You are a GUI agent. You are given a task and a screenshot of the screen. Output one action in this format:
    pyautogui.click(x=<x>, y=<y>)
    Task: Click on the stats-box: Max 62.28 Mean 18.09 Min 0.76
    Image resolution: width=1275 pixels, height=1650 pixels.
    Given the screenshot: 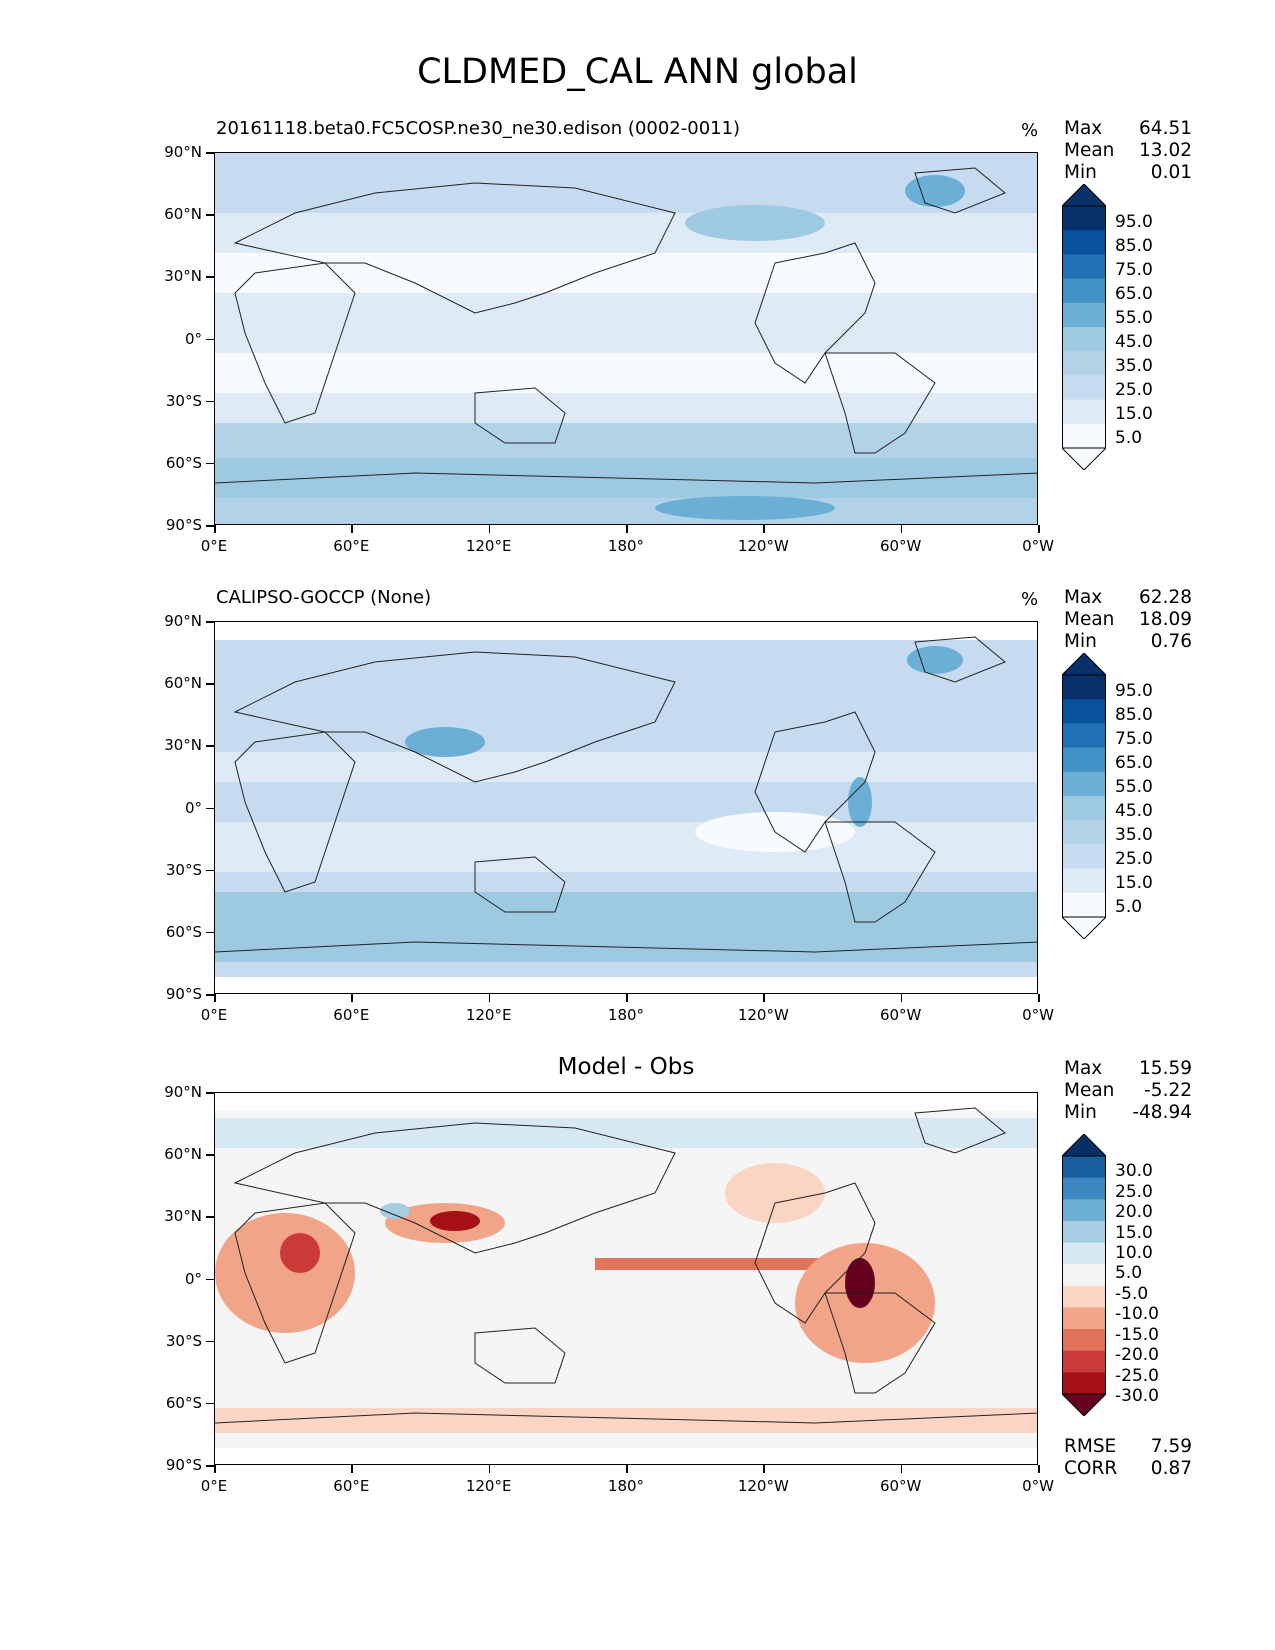 What is the action you would take?
    pyautogui.click(x=1128, y=620)
    